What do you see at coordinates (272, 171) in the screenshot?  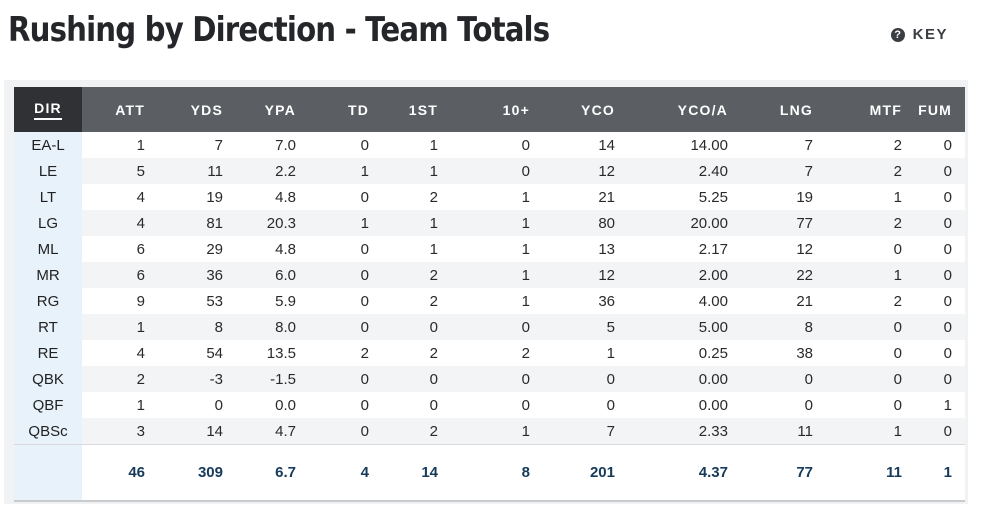 I see `table-cell: 2.2` at bounding box center [272, 171].